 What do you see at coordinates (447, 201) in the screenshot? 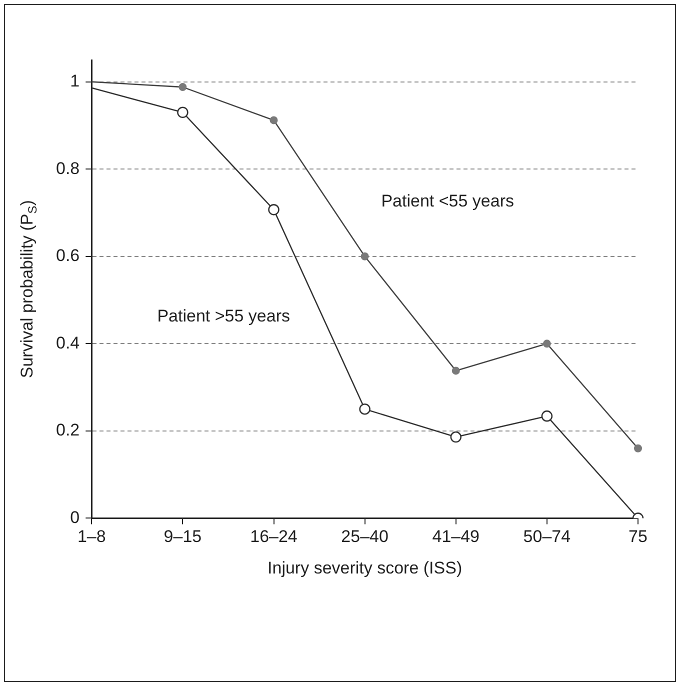
I see `text: Patient <55 years` at bounding box center [447, 201].